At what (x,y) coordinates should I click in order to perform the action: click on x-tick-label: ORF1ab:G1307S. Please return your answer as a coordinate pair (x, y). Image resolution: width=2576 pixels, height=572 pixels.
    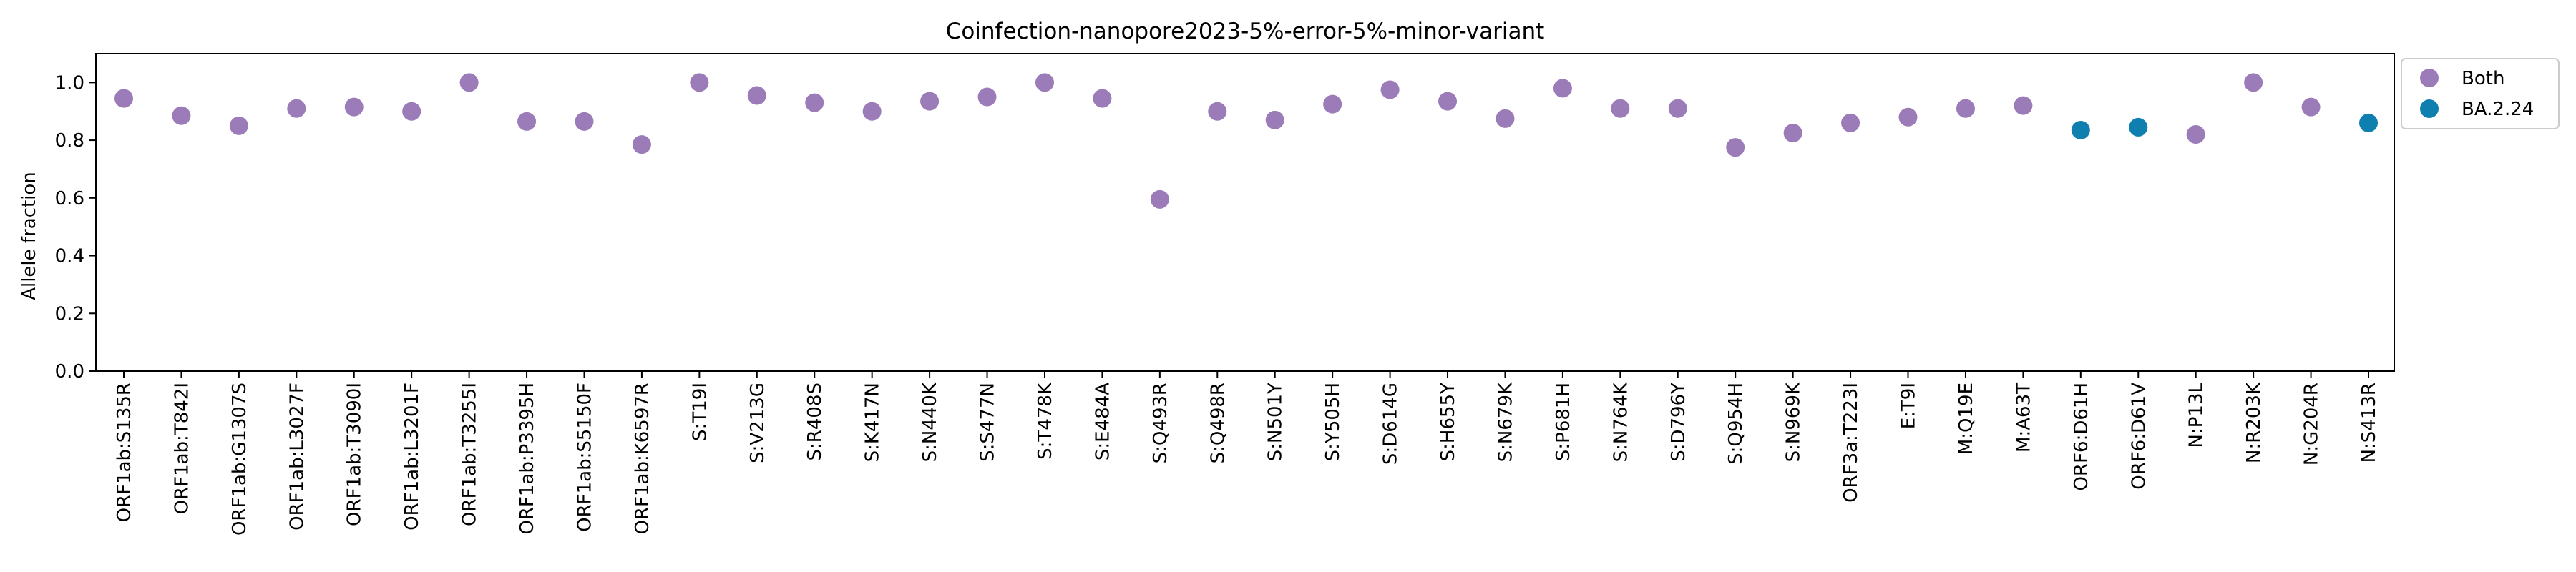
    Looking at the image, I should click on (239, 459).